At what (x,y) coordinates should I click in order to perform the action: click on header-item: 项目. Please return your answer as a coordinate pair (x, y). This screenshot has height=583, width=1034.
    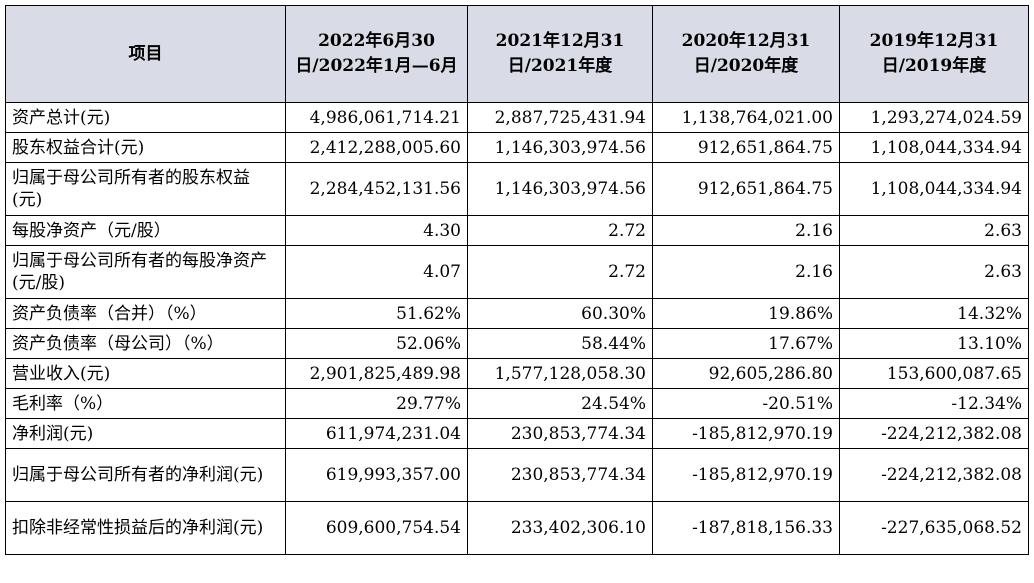
    Looking at the image, I should click on (145, 54).